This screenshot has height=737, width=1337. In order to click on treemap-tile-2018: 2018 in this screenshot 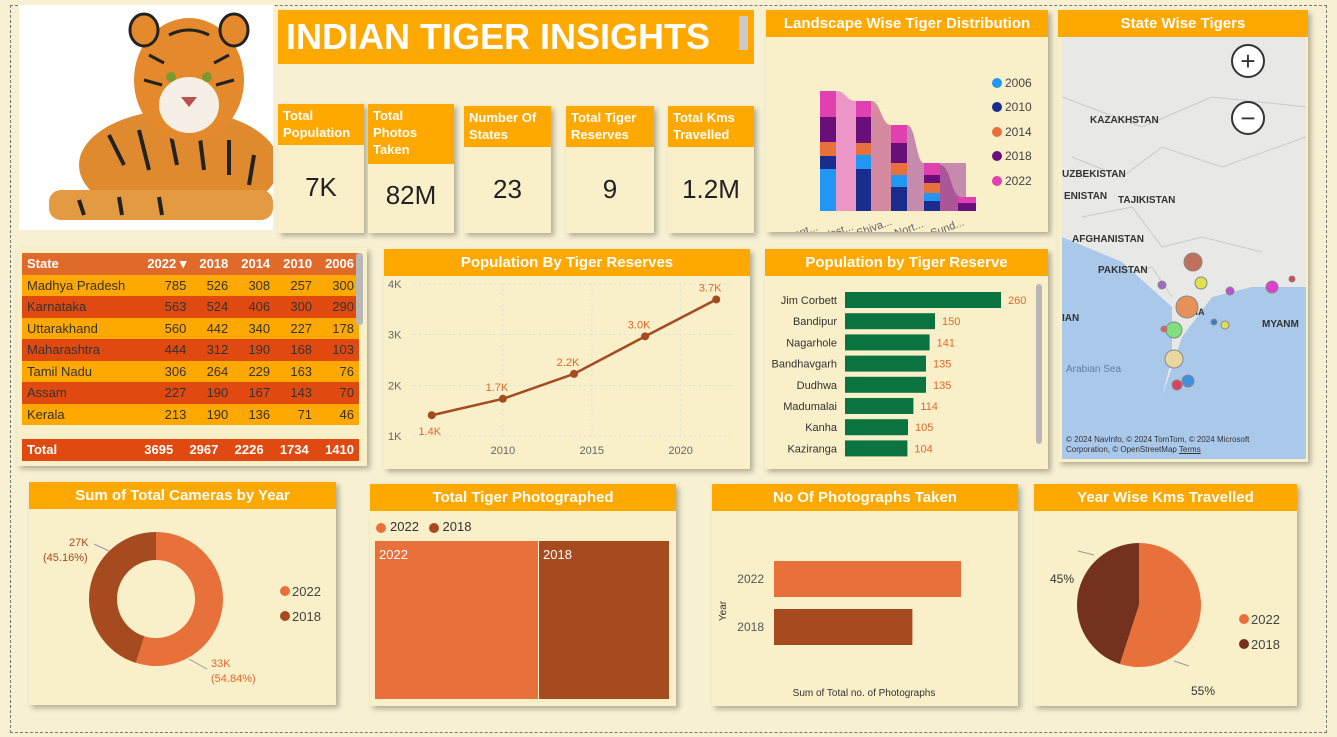, I will do `click(604, 620)`.